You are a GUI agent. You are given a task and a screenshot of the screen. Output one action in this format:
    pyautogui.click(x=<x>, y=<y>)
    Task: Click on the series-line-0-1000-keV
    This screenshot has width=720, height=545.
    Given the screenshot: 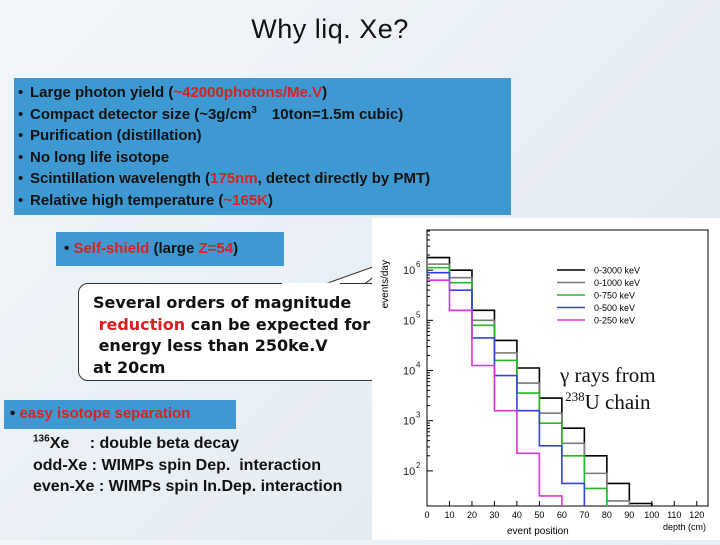 What is the action you would take?
    pyautogui.click(x=529, y=384)
    